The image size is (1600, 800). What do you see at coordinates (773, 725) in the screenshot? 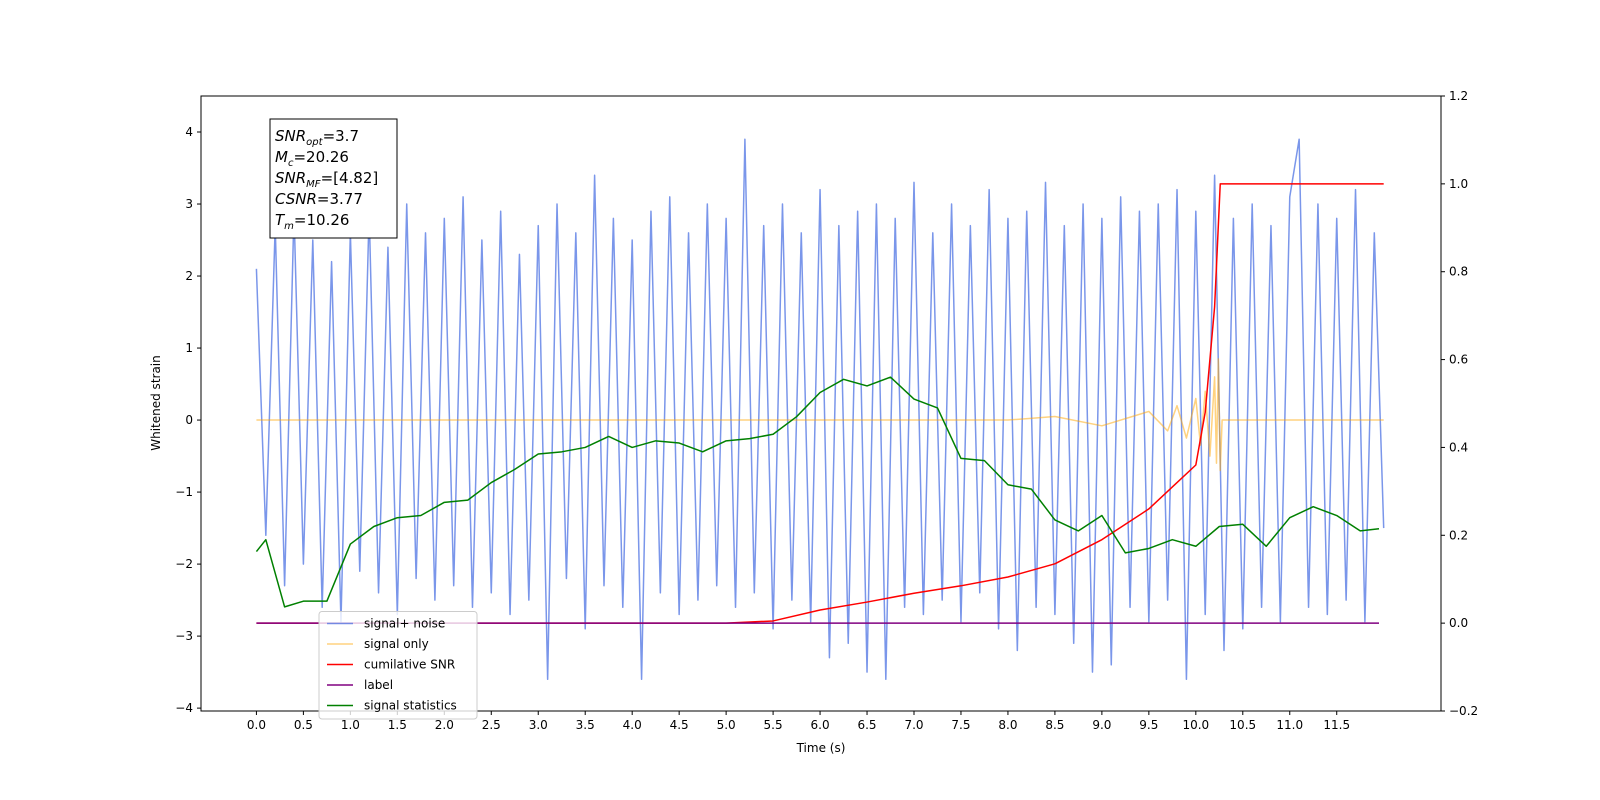
I see `x-tick-label: 5.5` at bounding box center [773, 725].